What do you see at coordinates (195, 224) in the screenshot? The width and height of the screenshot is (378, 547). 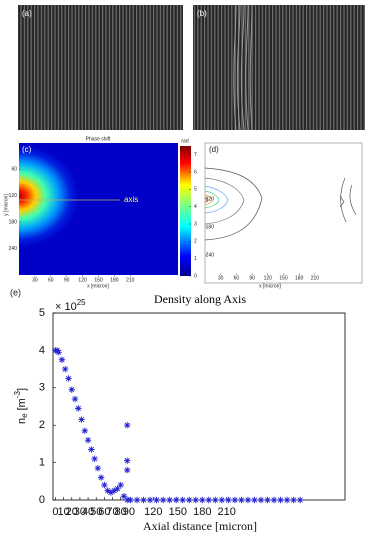 I see `colorbar-tick-label: 3` at bounding box center [195, 224].